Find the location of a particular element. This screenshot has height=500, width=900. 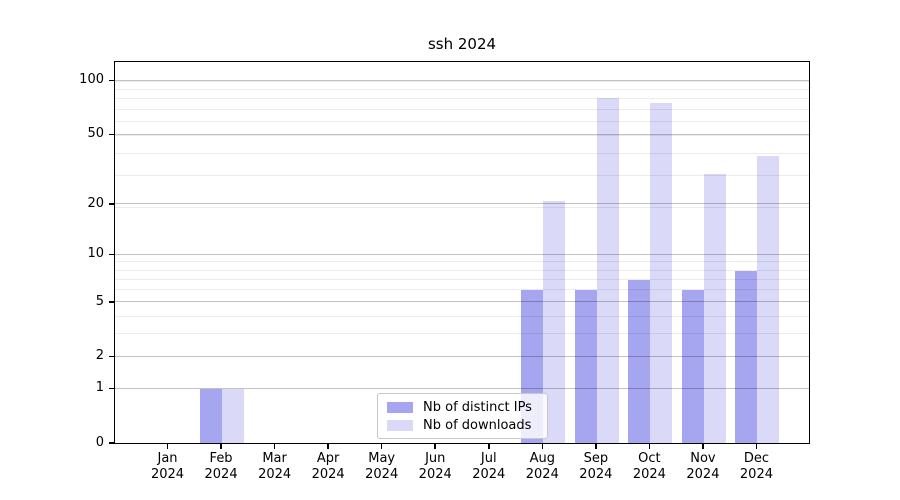

y-tick-label: 0 is located at coordinates (99, 442).